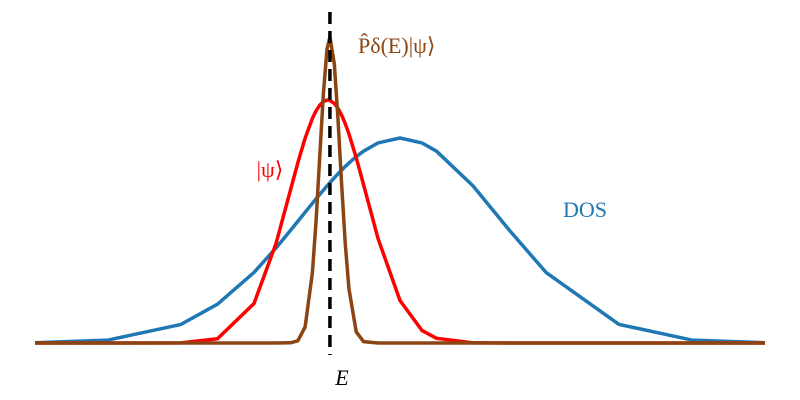 This screenshot has height=400, width=800. Describe the element at coordinates (396, 45) in the screenshot. I see `series-label: P̂δ(E)|ψ⟩` at that location.